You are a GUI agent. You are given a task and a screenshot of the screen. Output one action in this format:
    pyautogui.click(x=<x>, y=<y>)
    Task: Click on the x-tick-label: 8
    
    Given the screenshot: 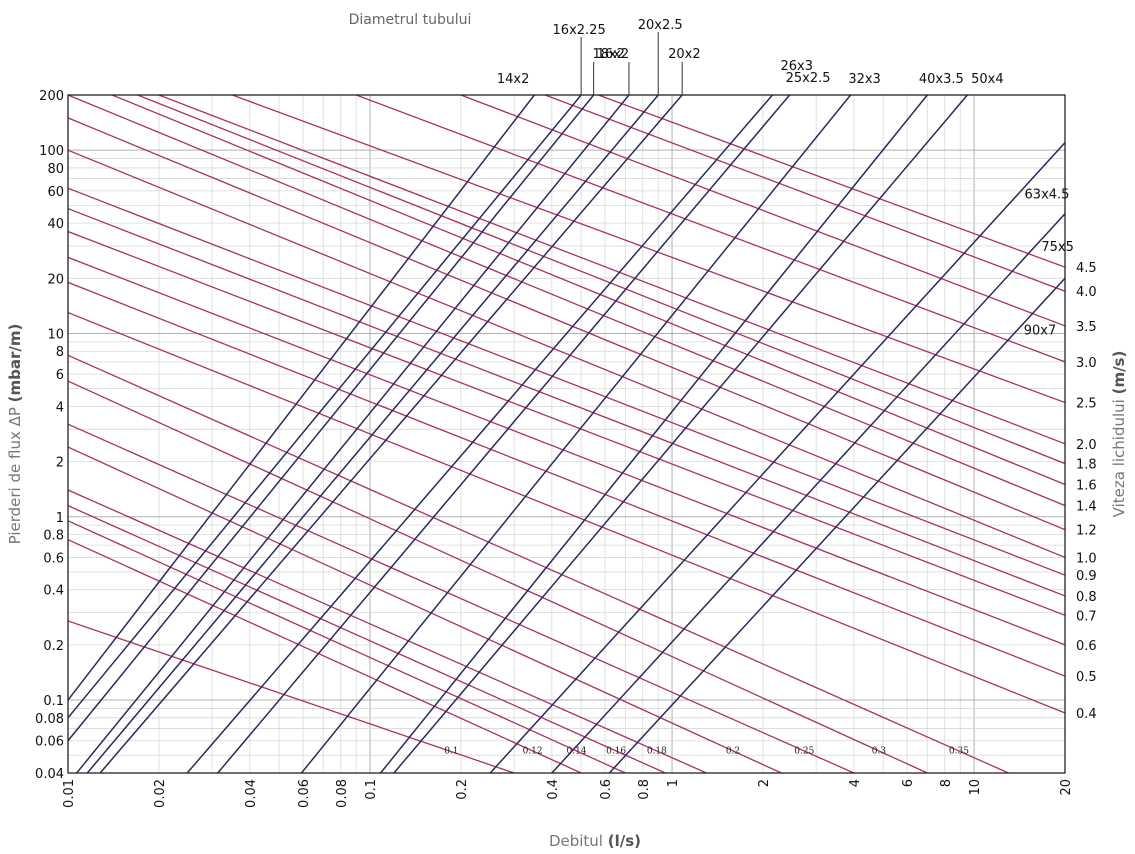 What is the action you would take?
    pyautogui.click(x=946, y=783)
    